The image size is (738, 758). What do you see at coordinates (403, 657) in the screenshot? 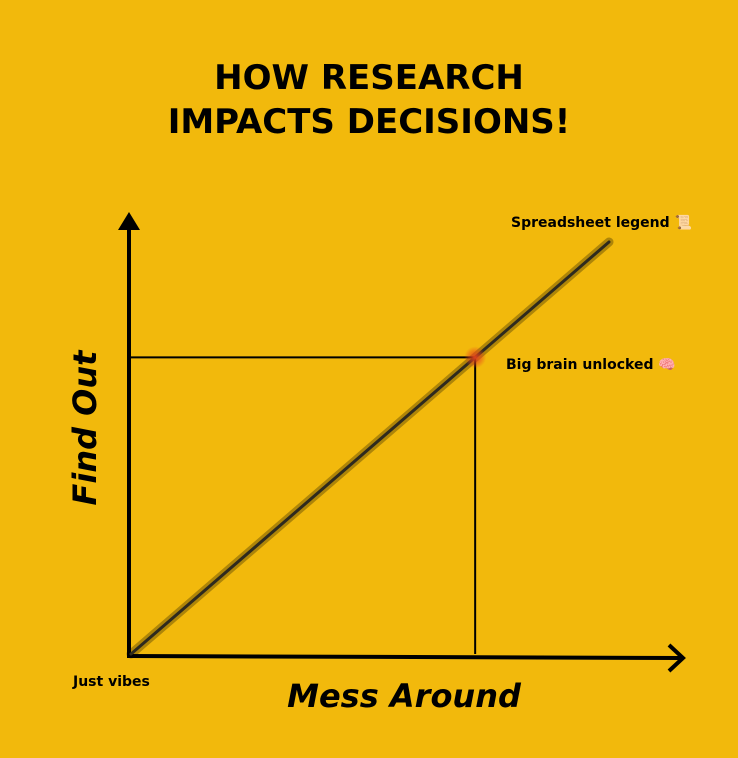
I see `x-axis-line` at bounding box center [403, 657].